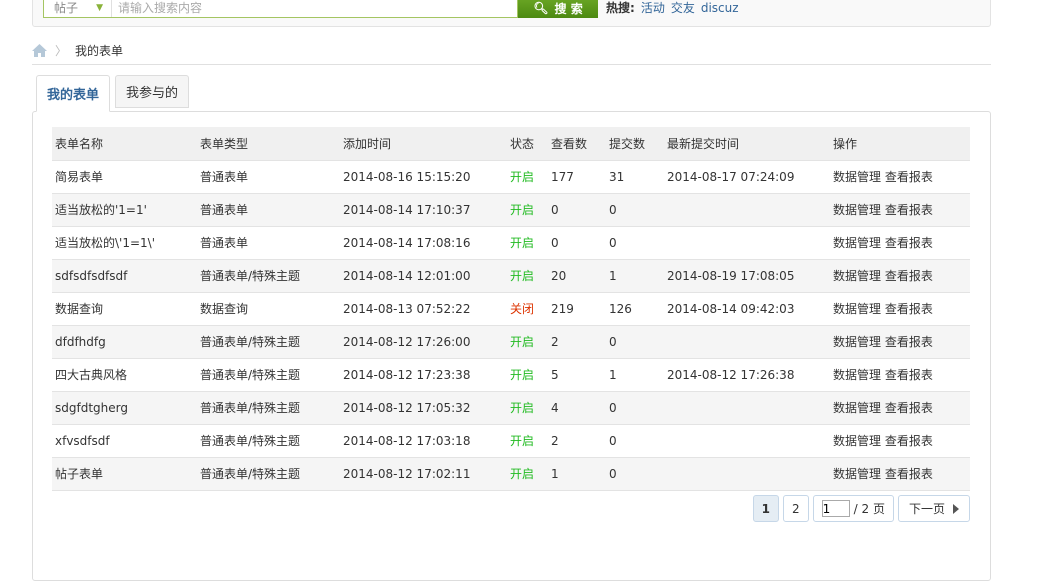 The image size is (1039, 581). What do you see at coordinates (152, 91) in the screenshot?
I see `tab-participated: 我参与的` at bounding box center [152, 91].